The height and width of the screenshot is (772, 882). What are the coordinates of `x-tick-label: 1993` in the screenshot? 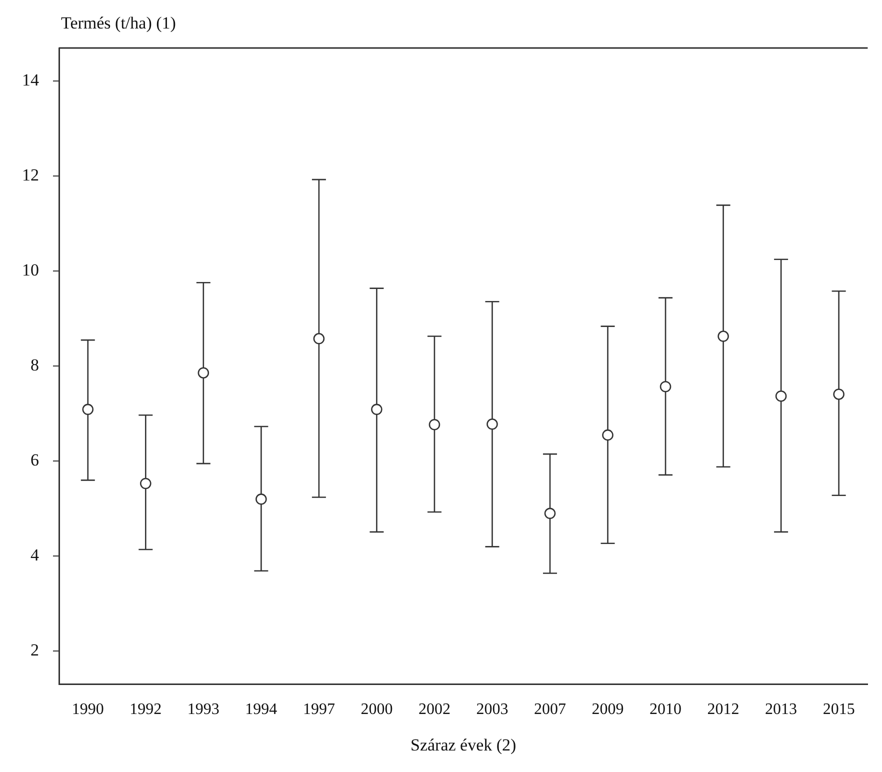 It's located at (203, 709).